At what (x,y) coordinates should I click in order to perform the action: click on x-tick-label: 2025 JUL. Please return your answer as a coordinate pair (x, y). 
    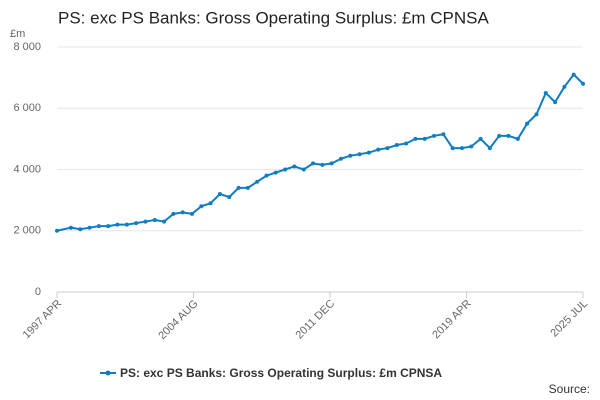
    Looking at the image, I should click on (569, 319).